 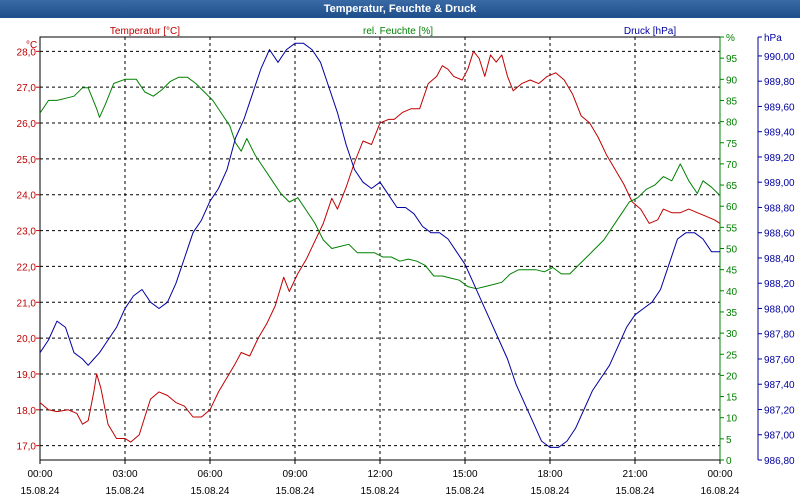 What do you see at coordinates (549, 474) in the screenshot?
I see `x-tick-time-label: 18:00` at bounding box center [549, 474].